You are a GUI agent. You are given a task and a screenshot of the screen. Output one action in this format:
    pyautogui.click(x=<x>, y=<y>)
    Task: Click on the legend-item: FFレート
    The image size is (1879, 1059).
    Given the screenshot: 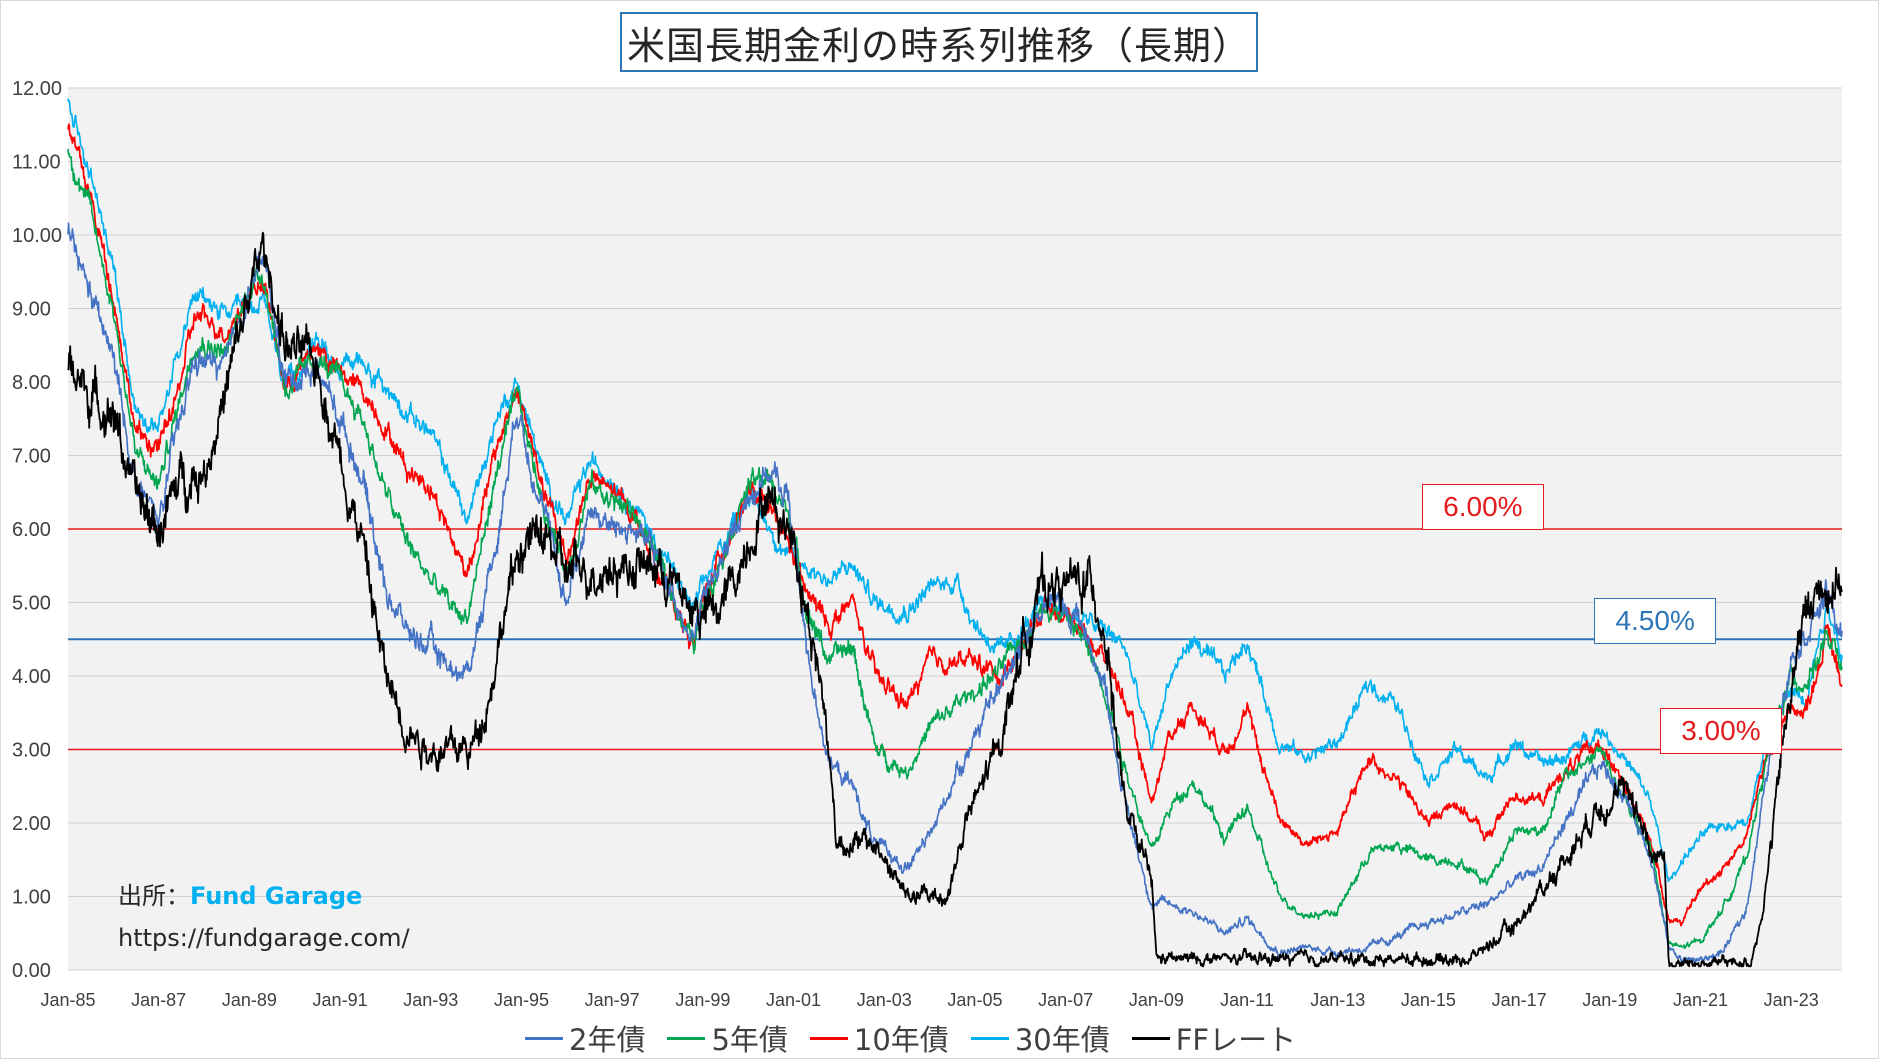 What is the action you would take?
    pyautogui.click(x=1214, y=1038)
    